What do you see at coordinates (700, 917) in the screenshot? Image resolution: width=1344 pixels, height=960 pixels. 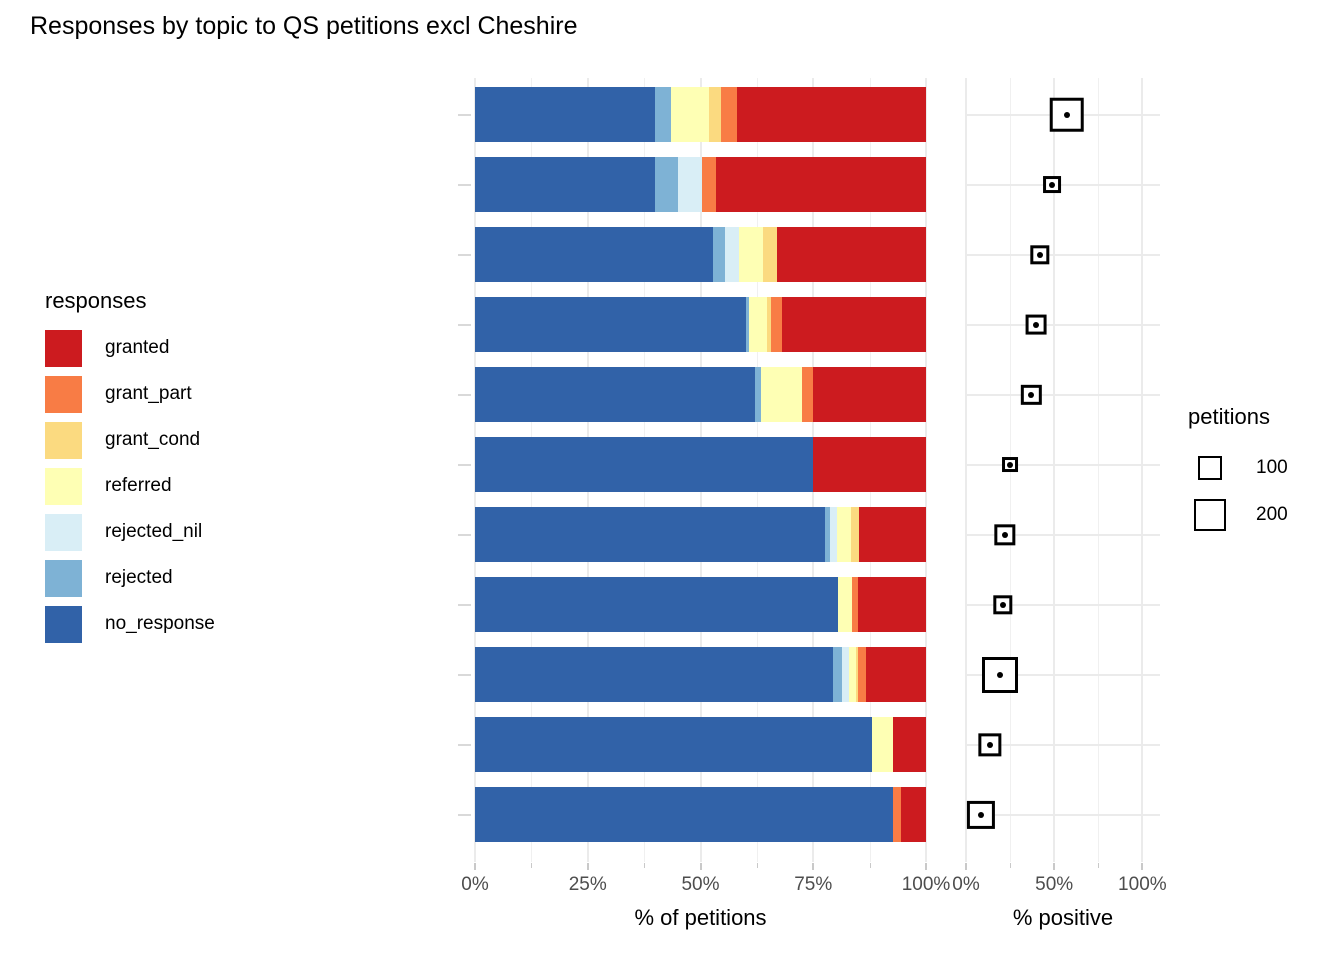 I see `x-axis-title-petitions: % of petitions` at bounding box center [700, 917].